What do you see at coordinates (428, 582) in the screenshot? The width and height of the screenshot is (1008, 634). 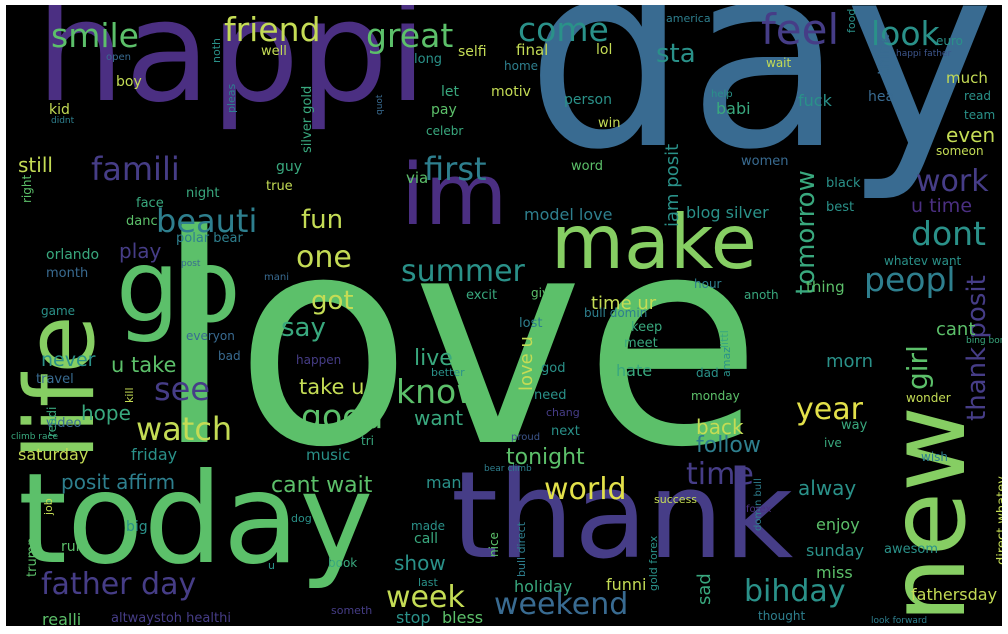 I see `word-last: last` at bounding box center [428, 582].